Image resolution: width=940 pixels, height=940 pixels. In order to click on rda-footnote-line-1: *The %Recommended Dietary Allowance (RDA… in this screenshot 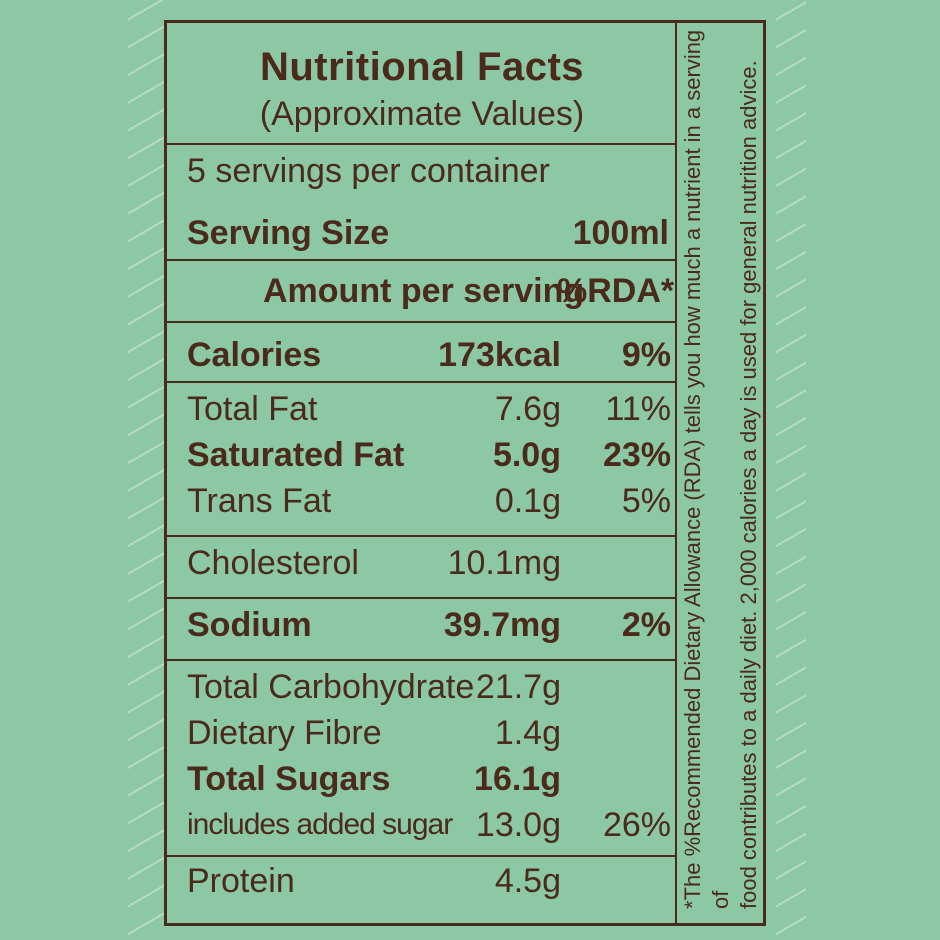, I will do `click(706, 469)`.